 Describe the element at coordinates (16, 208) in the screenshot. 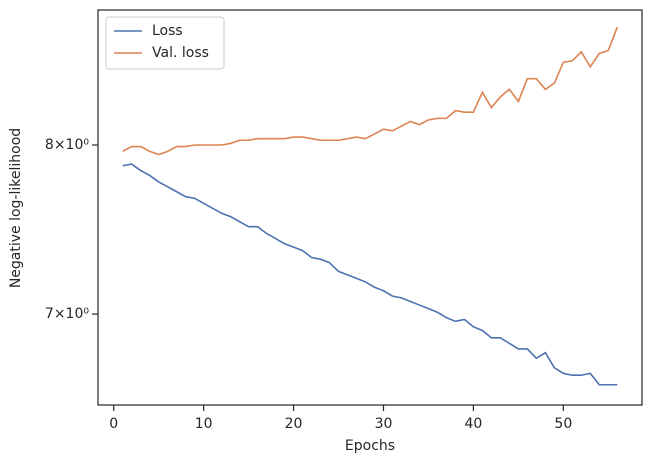

I see `y-axis-label: Negative log-likelihood` at that location.